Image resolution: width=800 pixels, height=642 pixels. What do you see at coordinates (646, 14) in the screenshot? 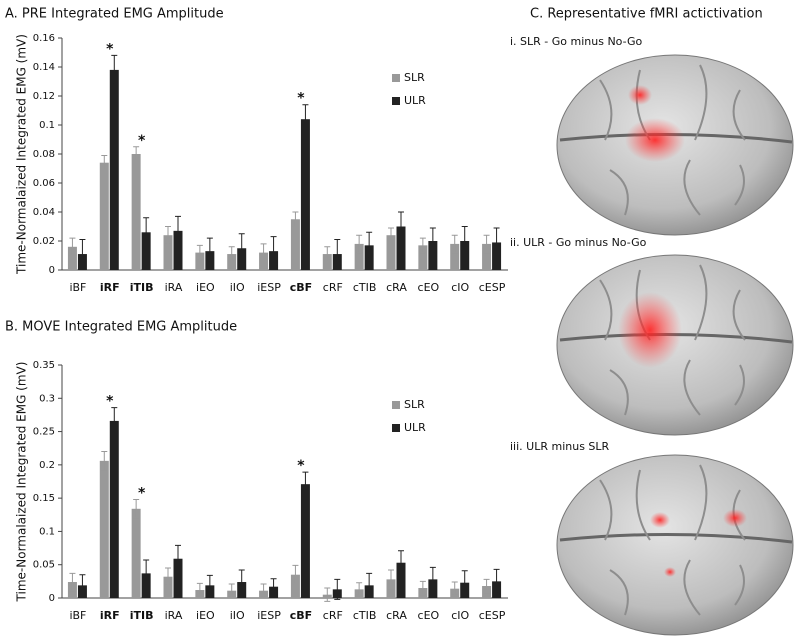
I see `panel-title: C. Representative fMRI actictivation` at bounding box center [646, 14].